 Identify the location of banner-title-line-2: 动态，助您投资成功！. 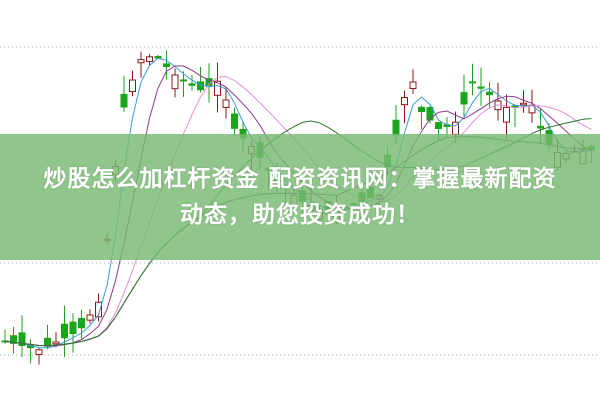
(300, 215).